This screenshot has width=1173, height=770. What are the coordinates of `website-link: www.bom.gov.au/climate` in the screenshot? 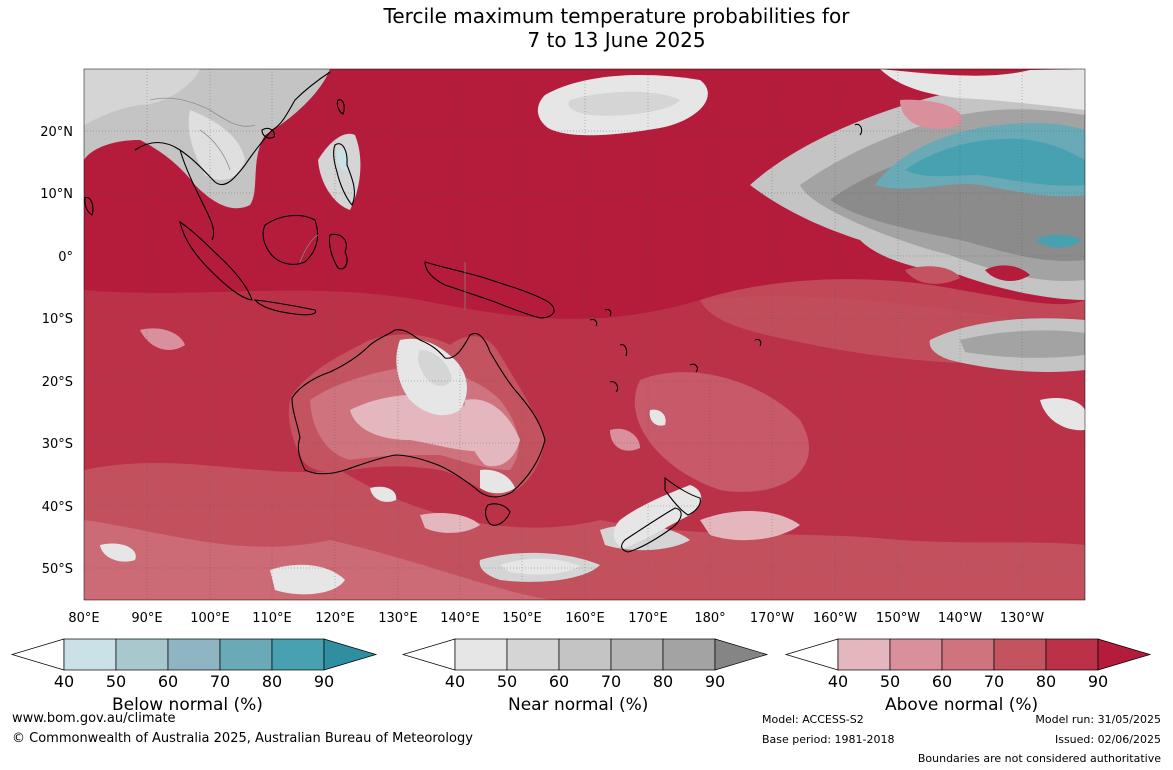 It's located at (94, 718).